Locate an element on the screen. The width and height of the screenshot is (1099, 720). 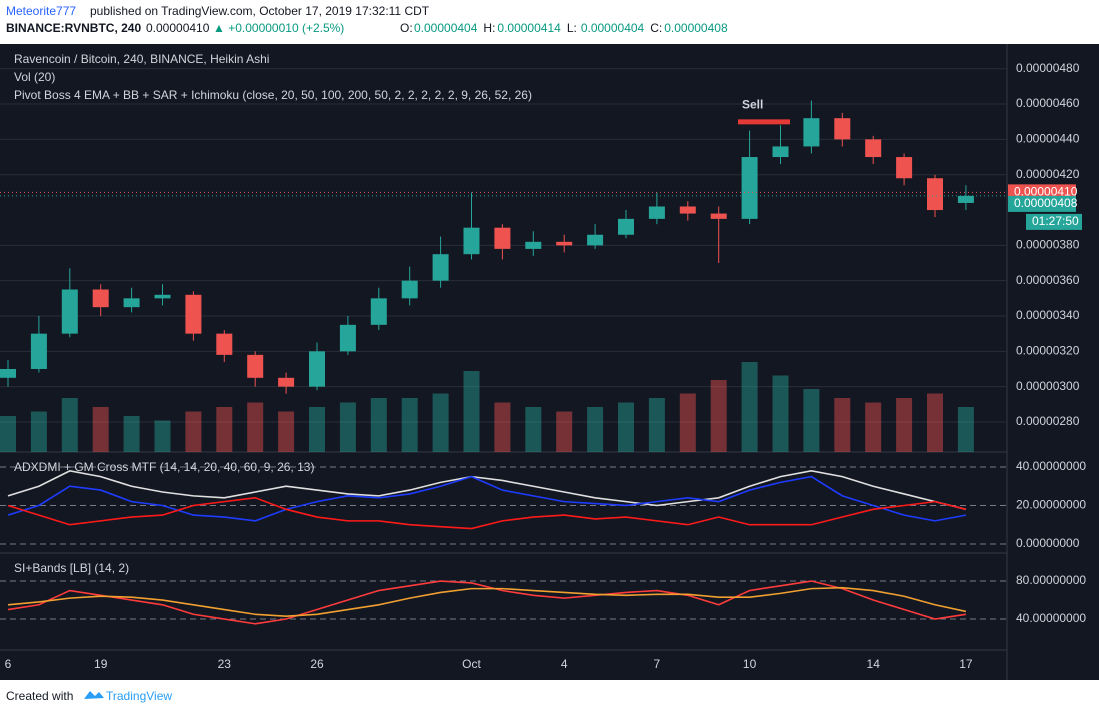
y-tick-label: 20.00000000 is located at coordinates (1051, 505).